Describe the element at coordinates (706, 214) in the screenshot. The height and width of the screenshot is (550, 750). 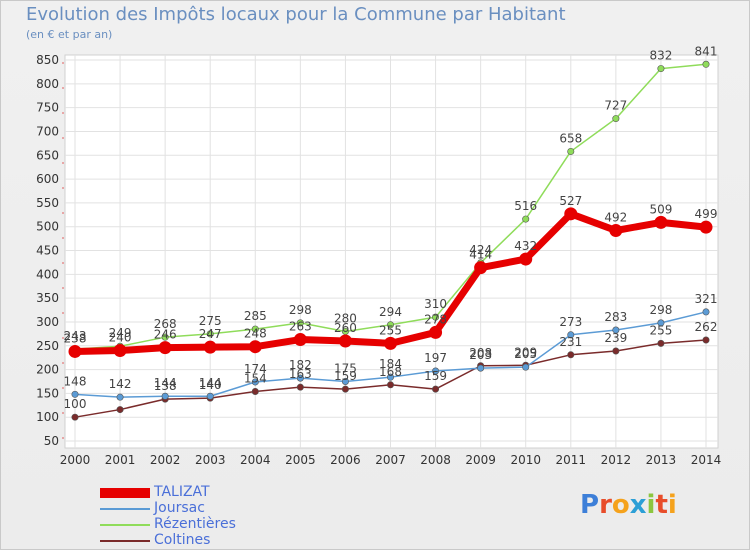
I see `data-label: 499` at that location.